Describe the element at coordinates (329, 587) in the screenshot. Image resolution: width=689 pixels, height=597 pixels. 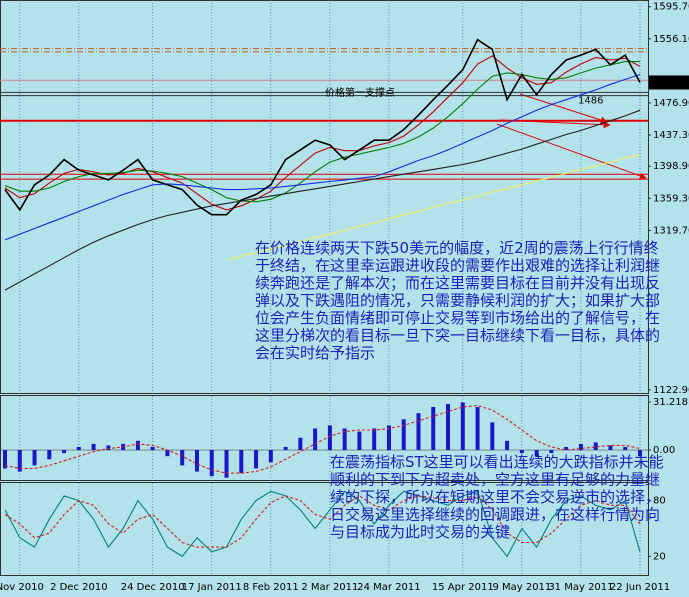
I see `x-tick-label: 2 Mar 2011` at that location.